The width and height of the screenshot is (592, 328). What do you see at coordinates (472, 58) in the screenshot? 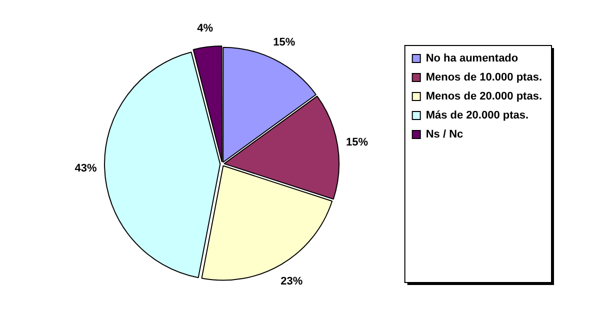
I see `legend-label: No ha aumentado` at bounding box center [472, 58].